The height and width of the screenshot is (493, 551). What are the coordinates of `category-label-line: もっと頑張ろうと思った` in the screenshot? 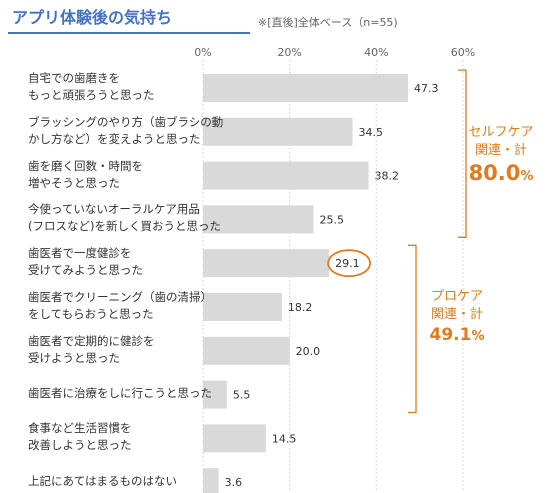 It's located at (91, 95).